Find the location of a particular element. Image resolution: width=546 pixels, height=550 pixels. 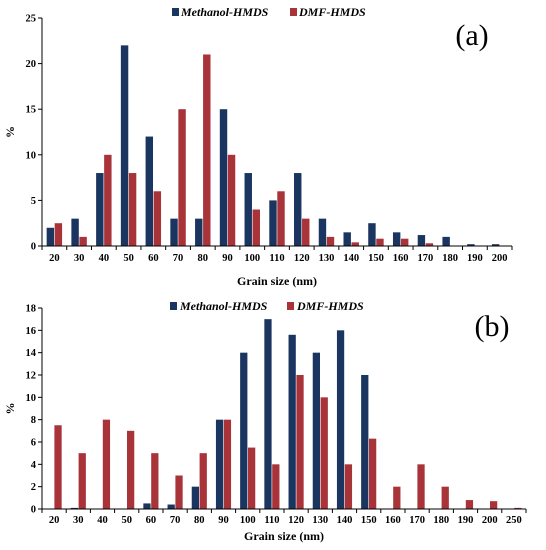

y-tick-label: 10 is located at coordinates (31, 155).